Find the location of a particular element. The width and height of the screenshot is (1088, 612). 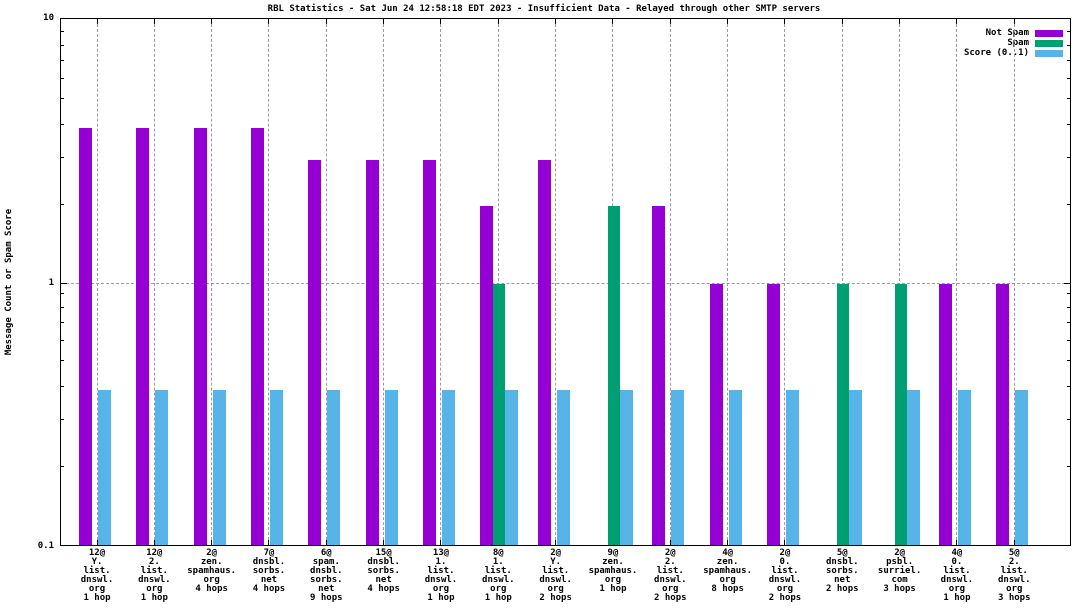

x-category-label: 6@ spam. dnsbl. sorbs. net 9 hops is located at coordinates (326, 576).